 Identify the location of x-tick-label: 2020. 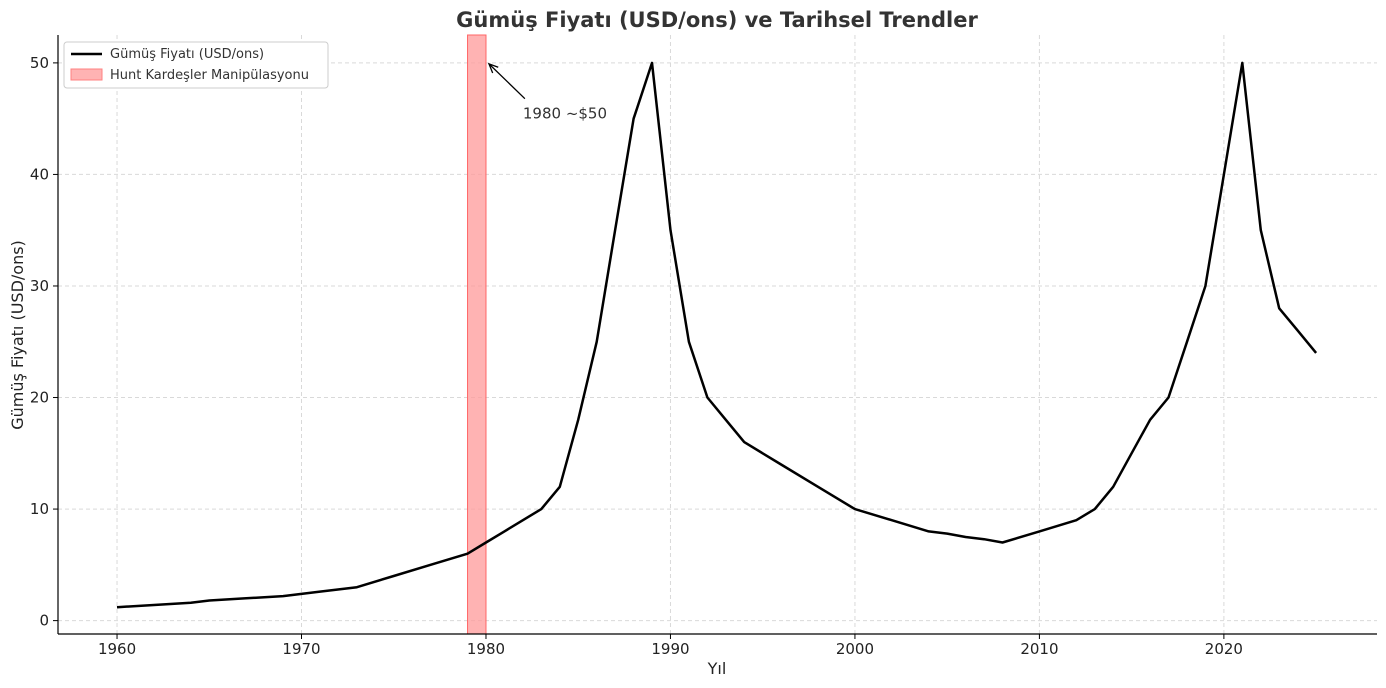
(1224, 649).